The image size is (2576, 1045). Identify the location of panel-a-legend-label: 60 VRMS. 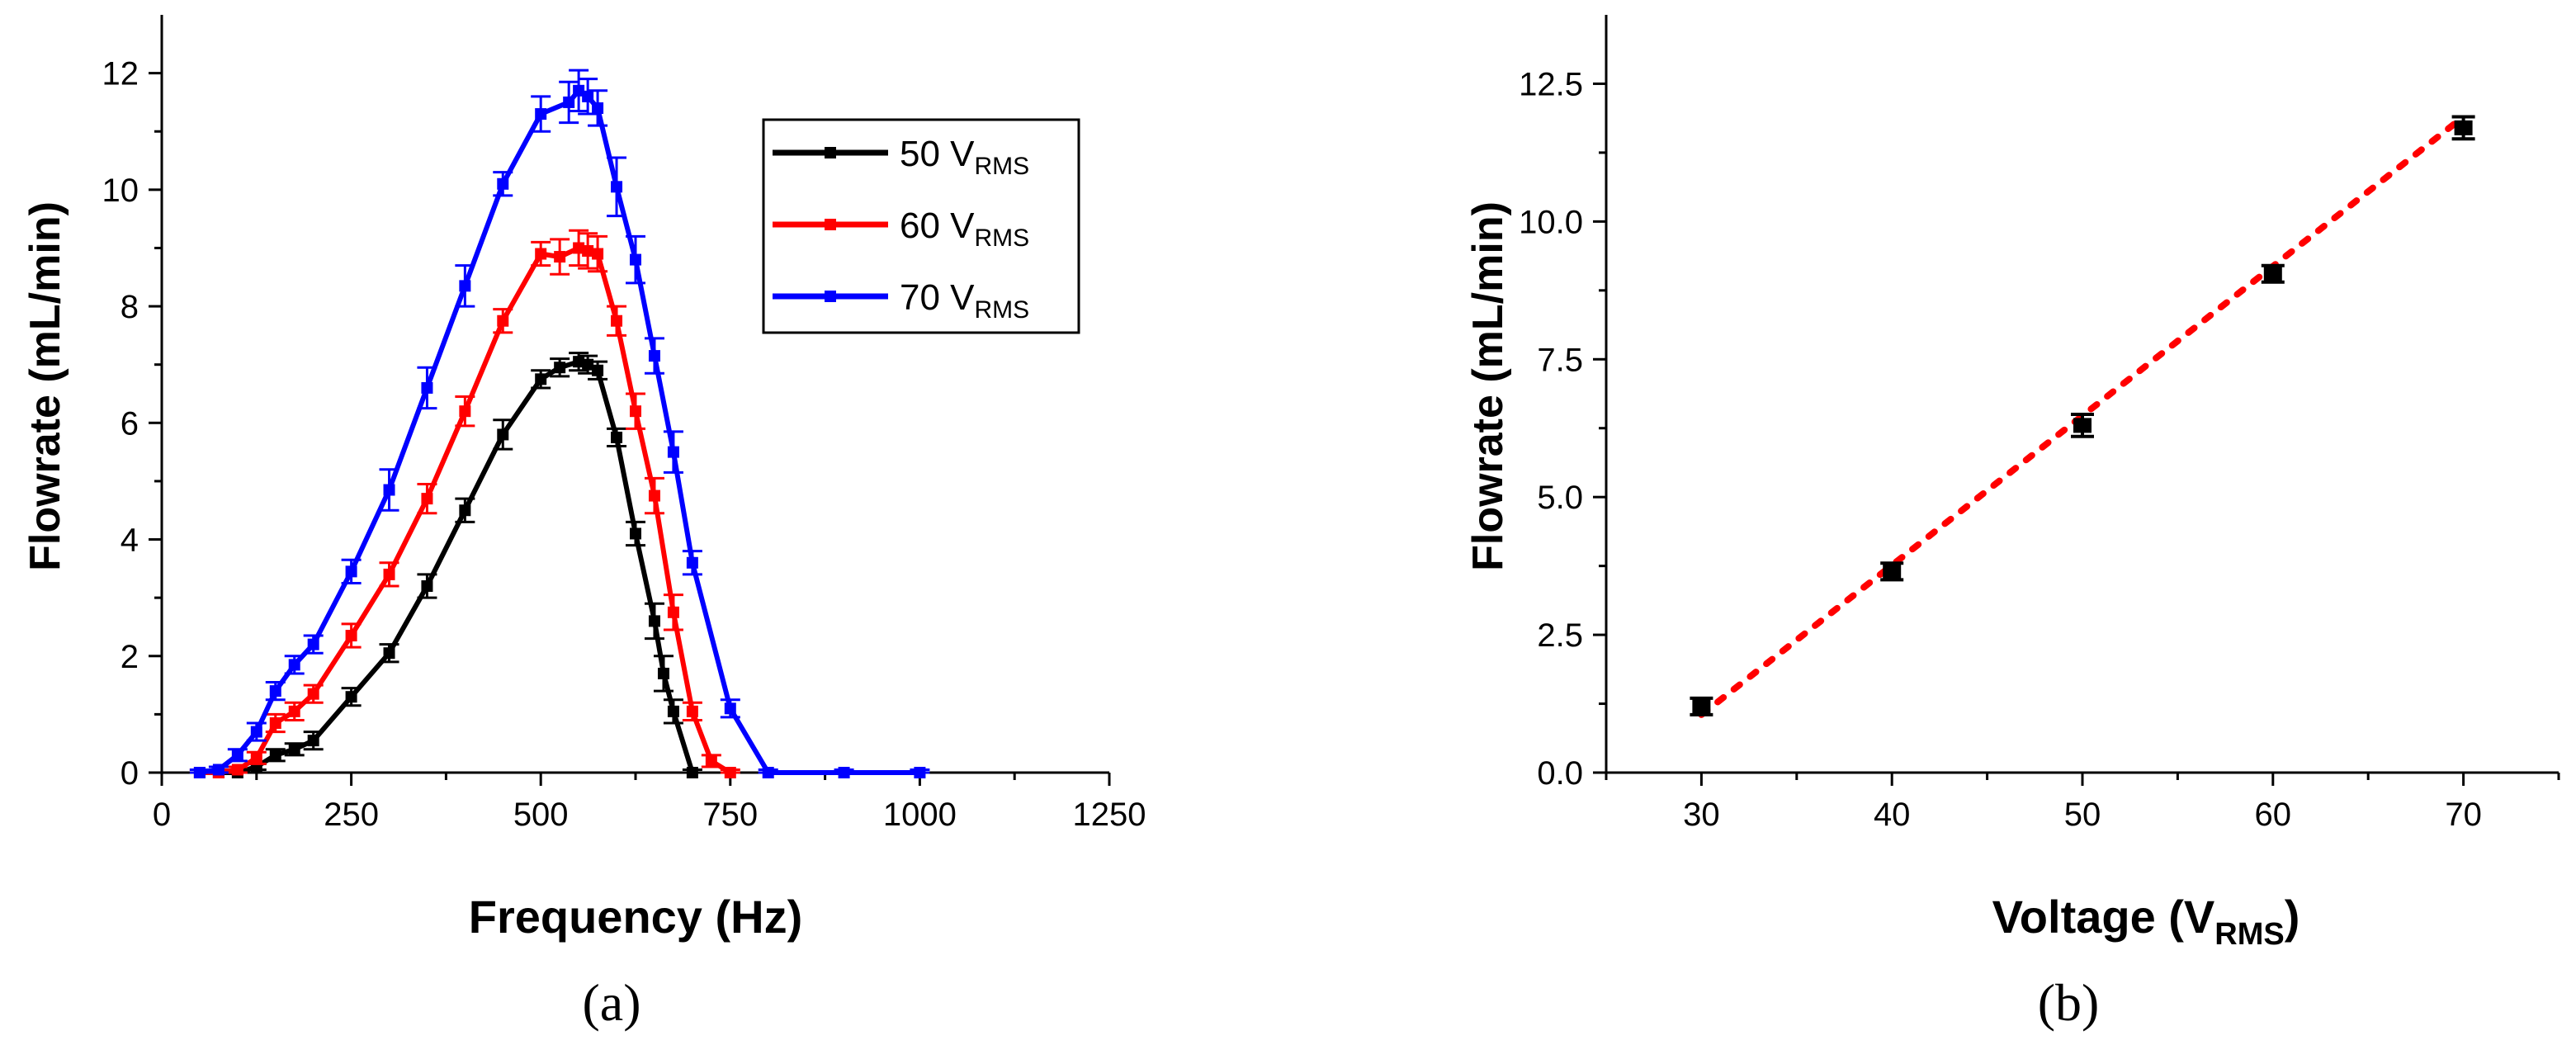
(964, 229).